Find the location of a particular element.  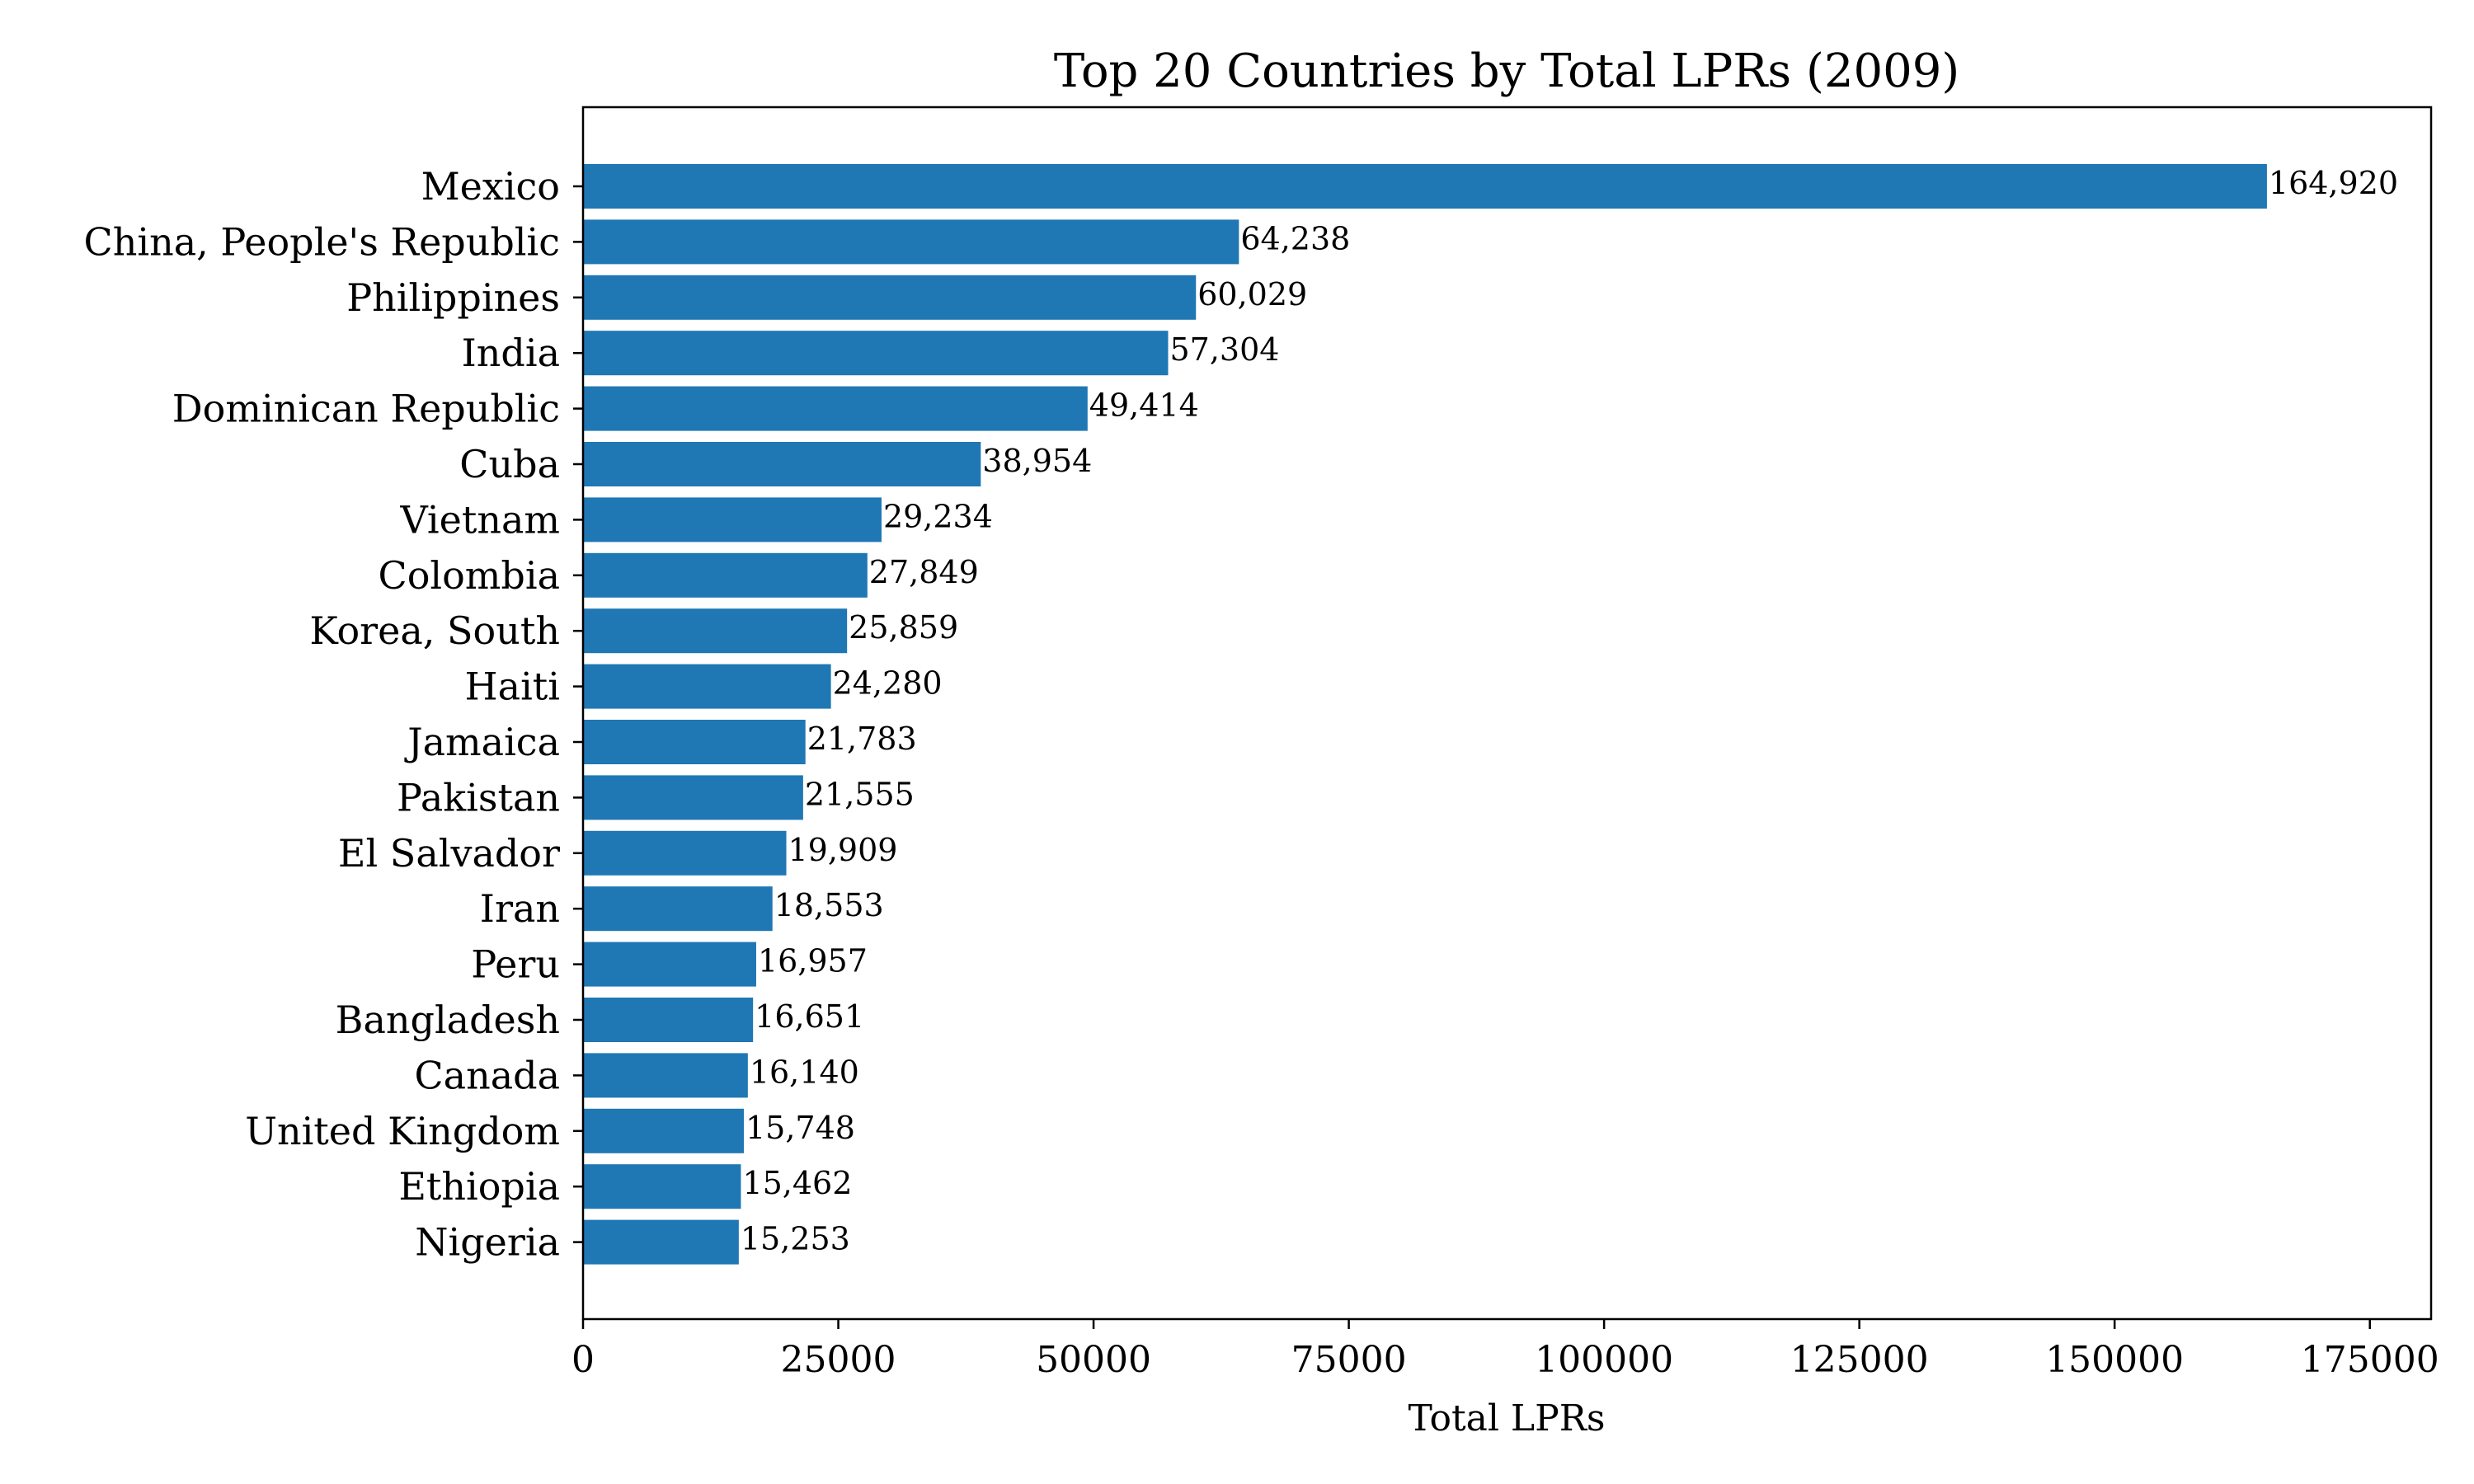

category-label-17: United Kingdom is located at coordinates (402, 1131).